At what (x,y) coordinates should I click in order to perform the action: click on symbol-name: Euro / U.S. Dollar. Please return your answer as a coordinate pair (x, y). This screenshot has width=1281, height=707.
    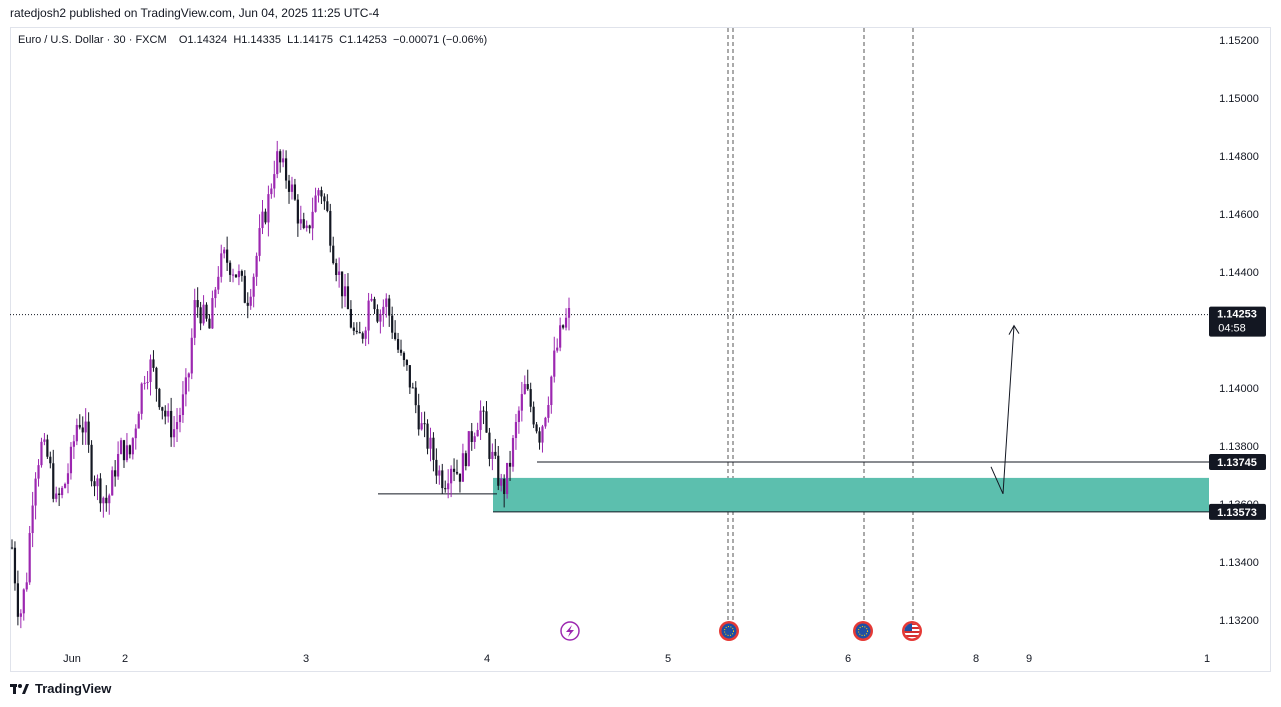
    Looking at the image, I should click on (61, 40).